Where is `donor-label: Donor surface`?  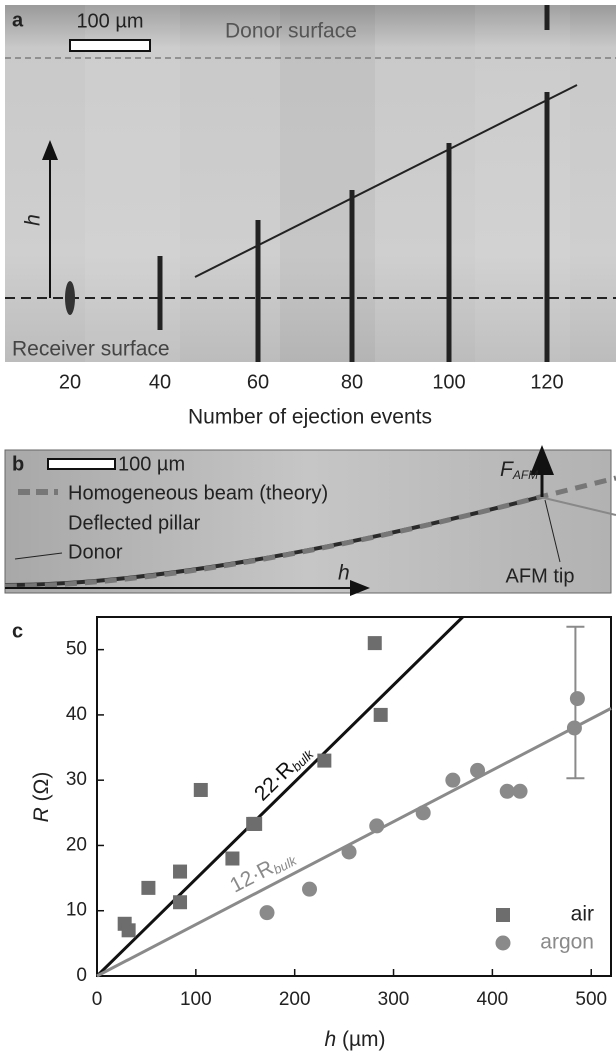 donor-label: Donor surface is located at coordinates (291, 31).